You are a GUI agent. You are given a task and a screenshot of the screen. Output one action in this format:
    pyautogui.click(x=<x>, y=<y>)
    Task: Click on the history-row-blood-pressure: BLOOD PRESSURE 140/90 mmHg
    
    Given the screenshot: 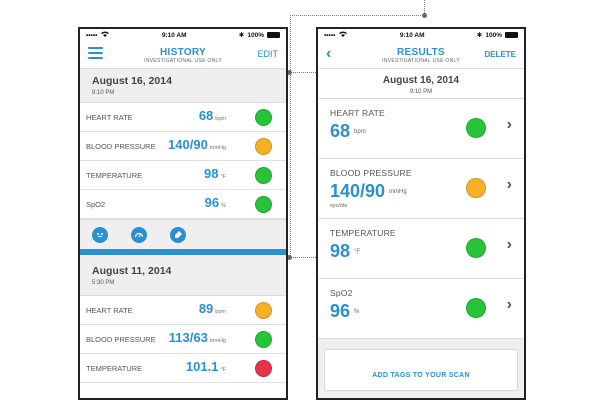 What is the action you would take?
    pyautogui.click(x=183, y=146)
    